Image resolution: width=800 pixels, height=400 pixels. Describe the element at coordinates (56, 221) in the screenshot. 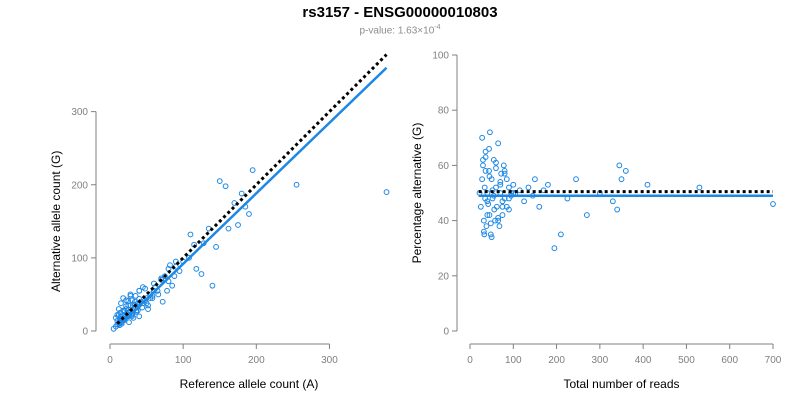

I see `left-y-axis-label: Alternative allele count (G)` at that location.